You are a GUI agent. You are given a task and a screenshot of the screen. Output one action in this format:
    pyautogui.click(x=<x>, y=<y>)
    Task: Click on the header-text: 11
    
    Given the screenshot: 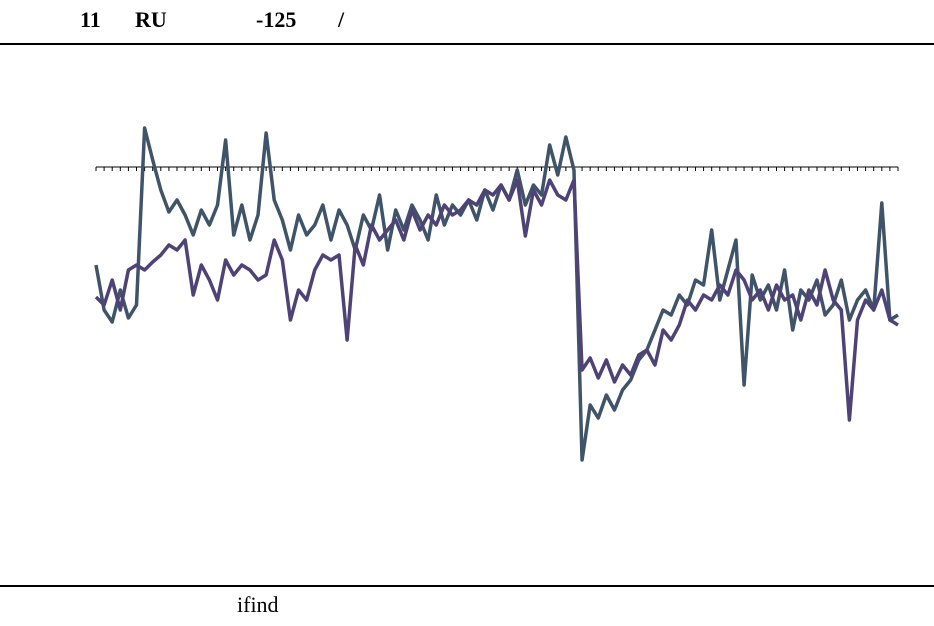 What is the action you would take?
    pyautogui.click(x=90, y=19)
    